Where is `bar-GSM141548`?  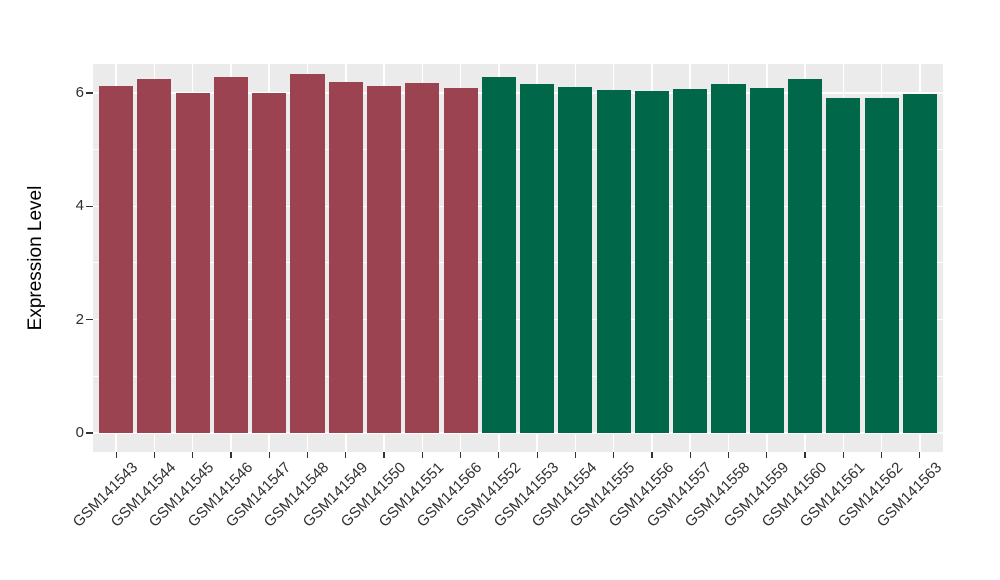
bar-GSM141548 is located at coordinates (307, 253).